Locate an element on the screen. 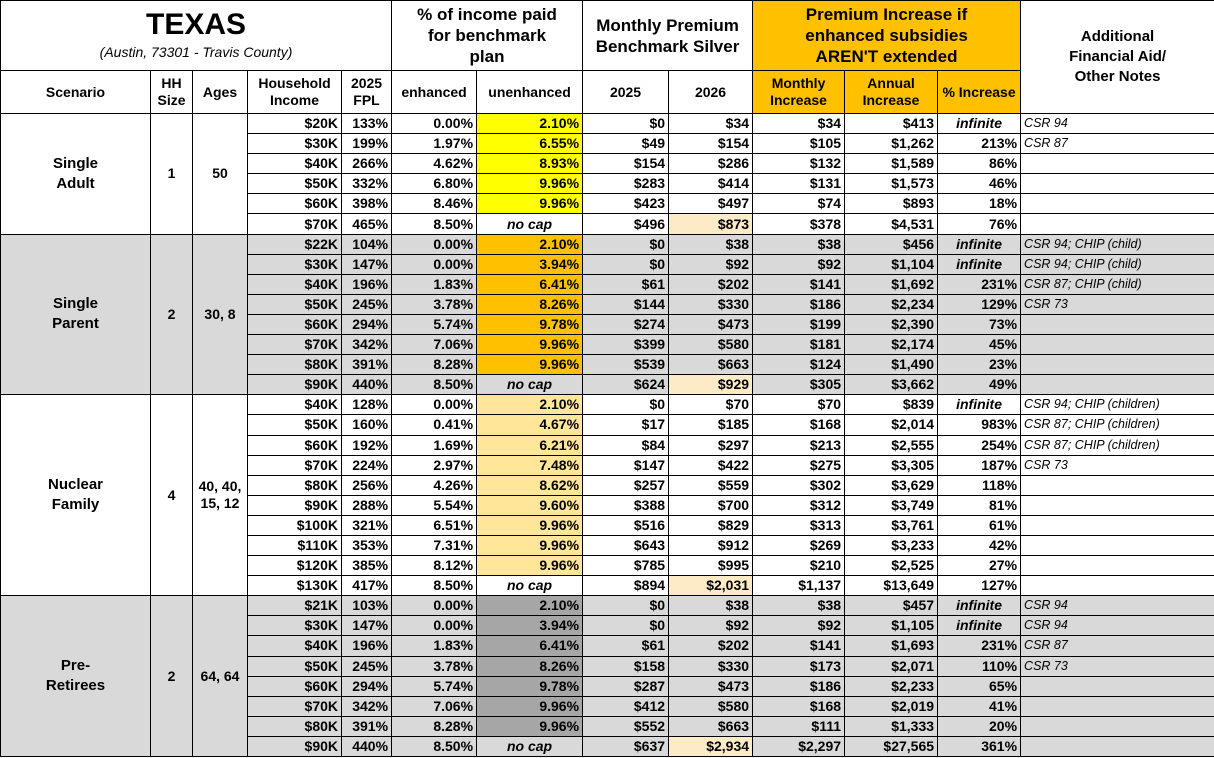 The width and height of the screenshot is (1214, 758). cell: no cap is located at coordinates (530, 746).